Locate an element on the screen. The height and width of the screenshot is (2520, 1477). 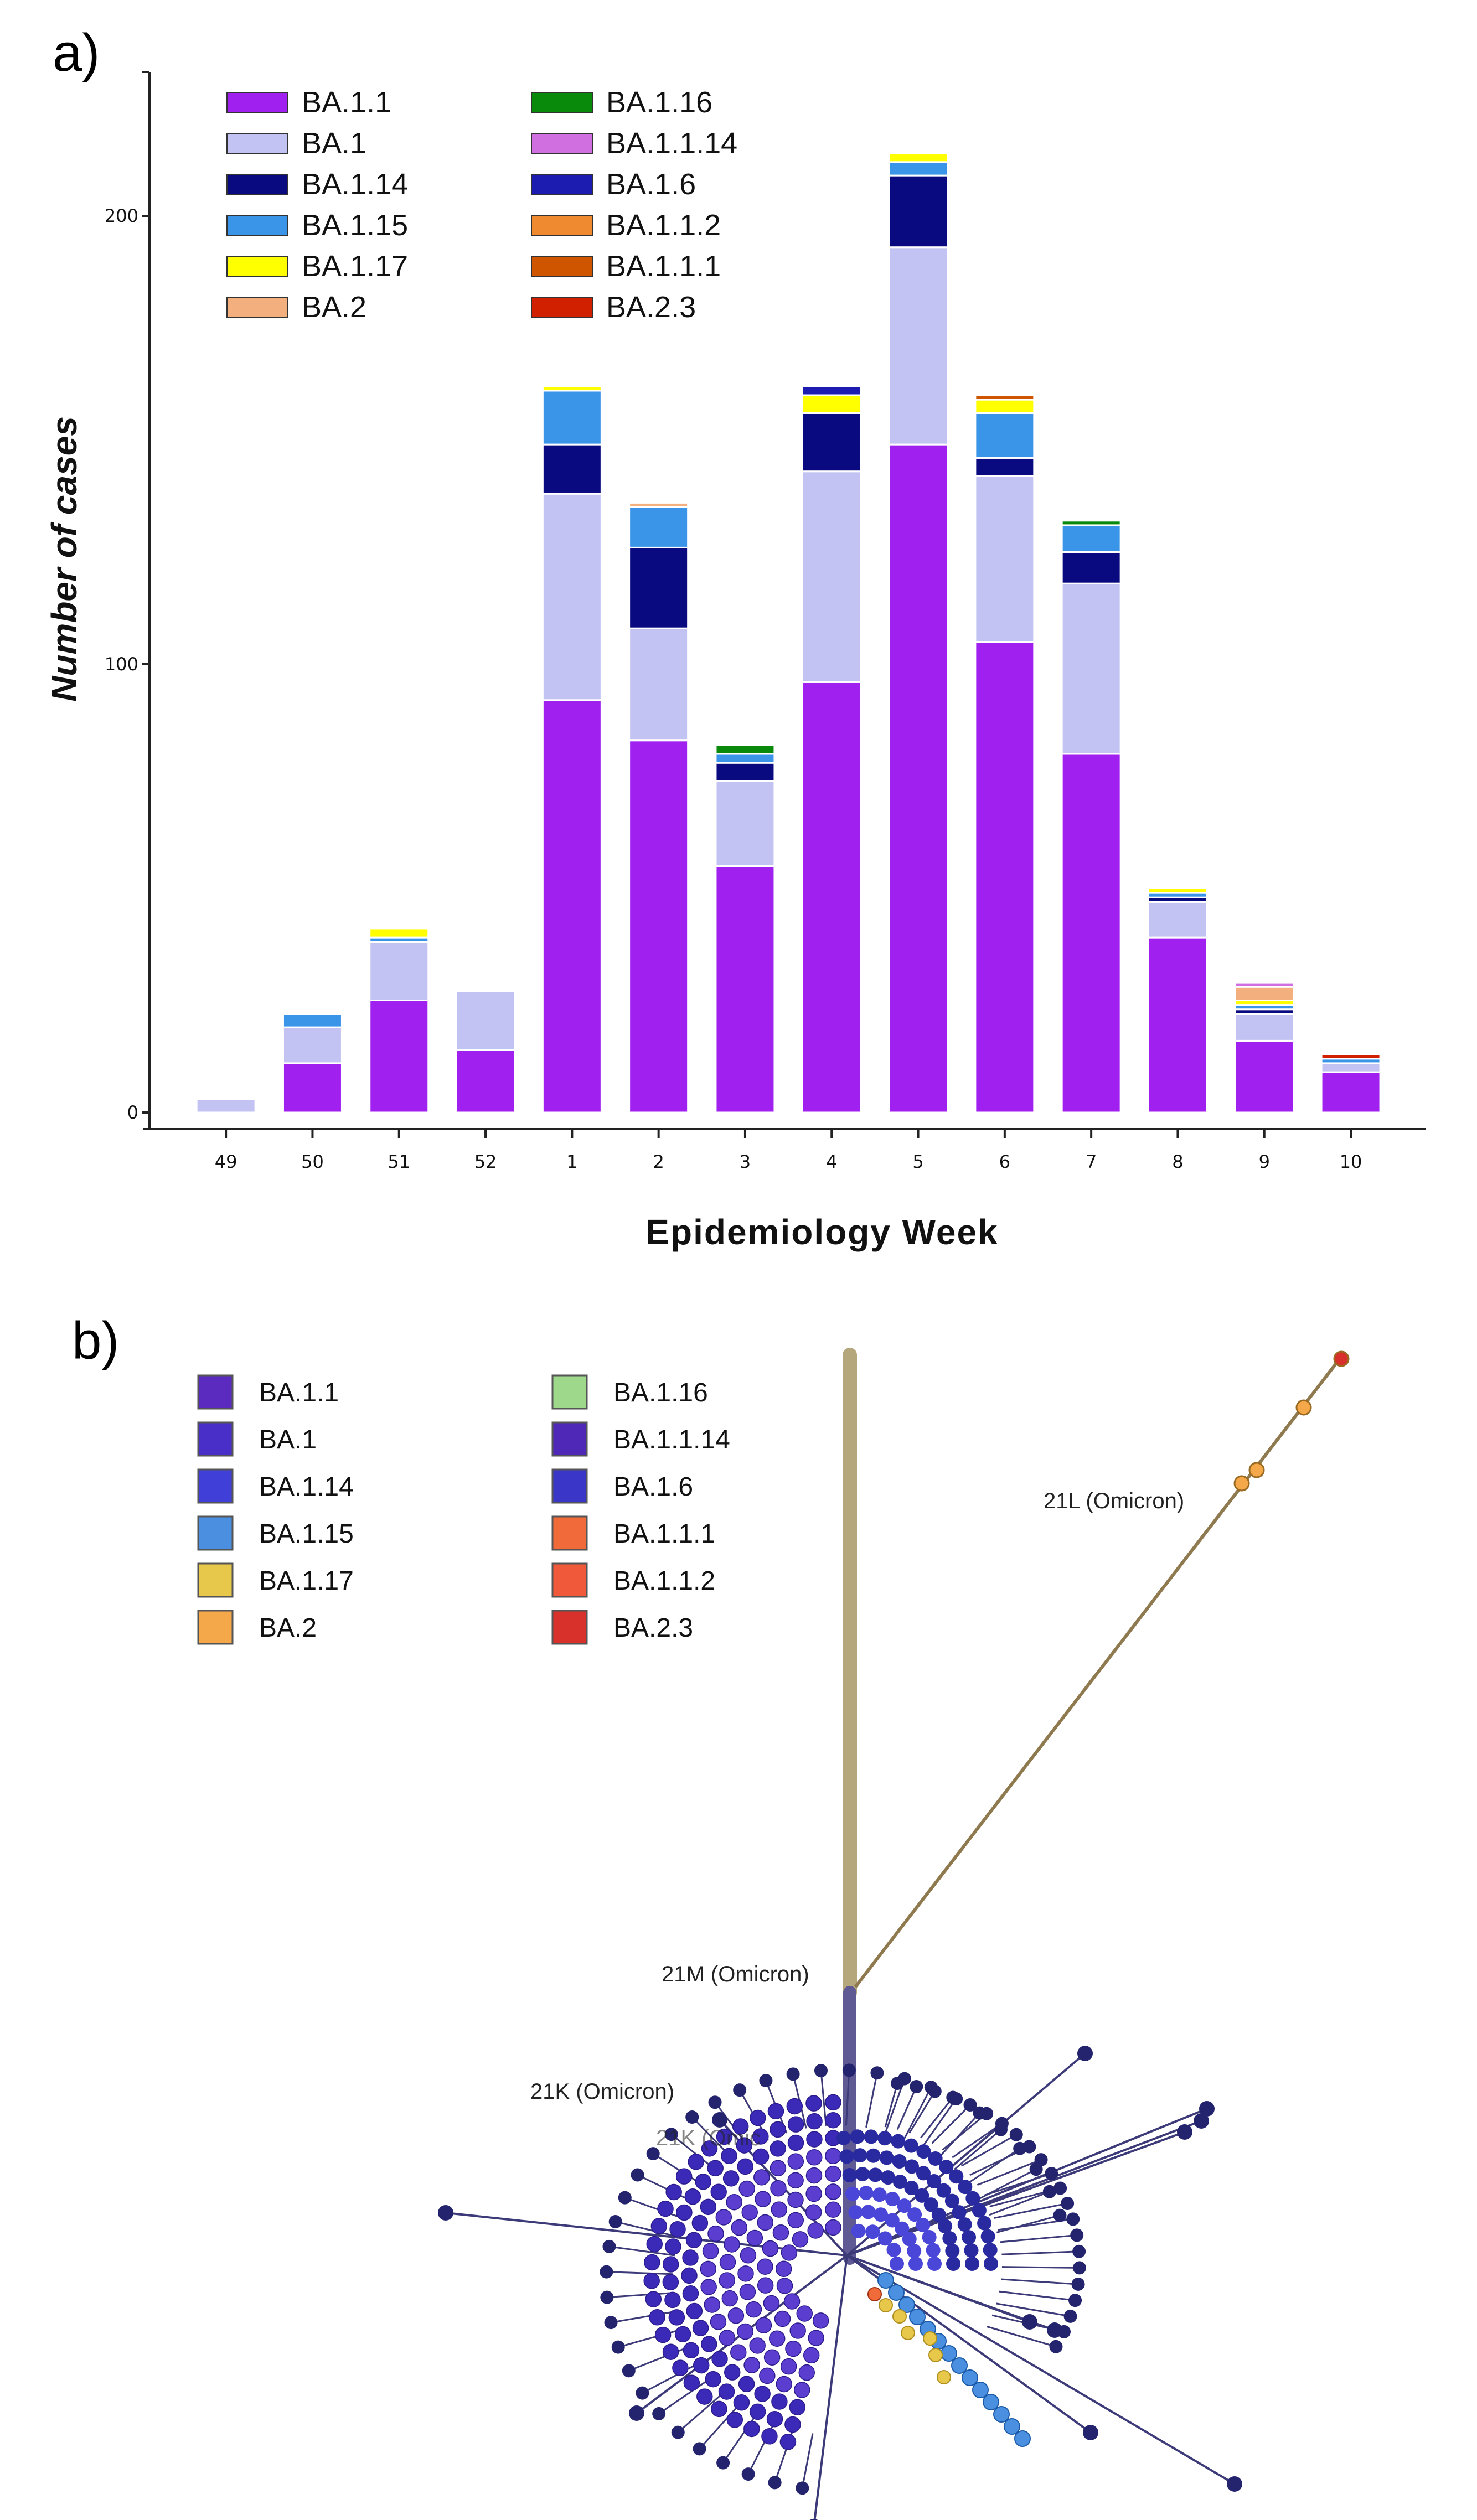
legend-label: BA.1.1 is located at coordinates (299, 1393).